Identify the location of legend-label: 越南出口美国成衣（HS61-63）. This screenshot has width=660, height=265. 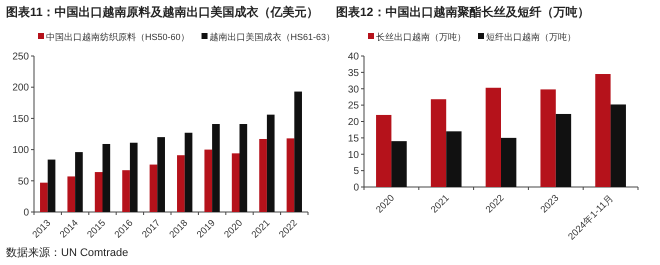
(273, 37).